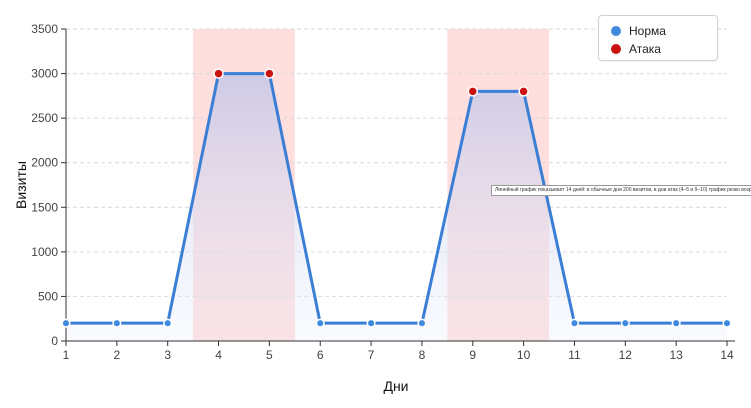 The width and height of the screenshot is (751, 408). Describe the element at coordinates (48, 296) in the screenshot. I see `y-tick-label-500: 500` at that location.